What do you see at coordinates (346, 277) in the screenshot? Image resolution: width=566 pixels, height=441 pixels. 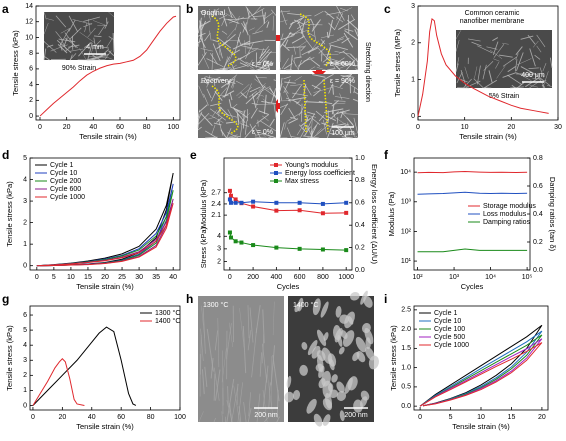 I see `x-tick-label: 1000` at bounding box center [346, 277].